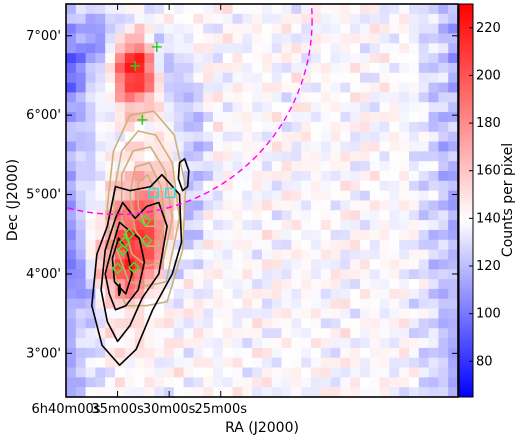 The height and width of the screenshot is (440, 520). I want to click on colorbar, so click(466, 200).